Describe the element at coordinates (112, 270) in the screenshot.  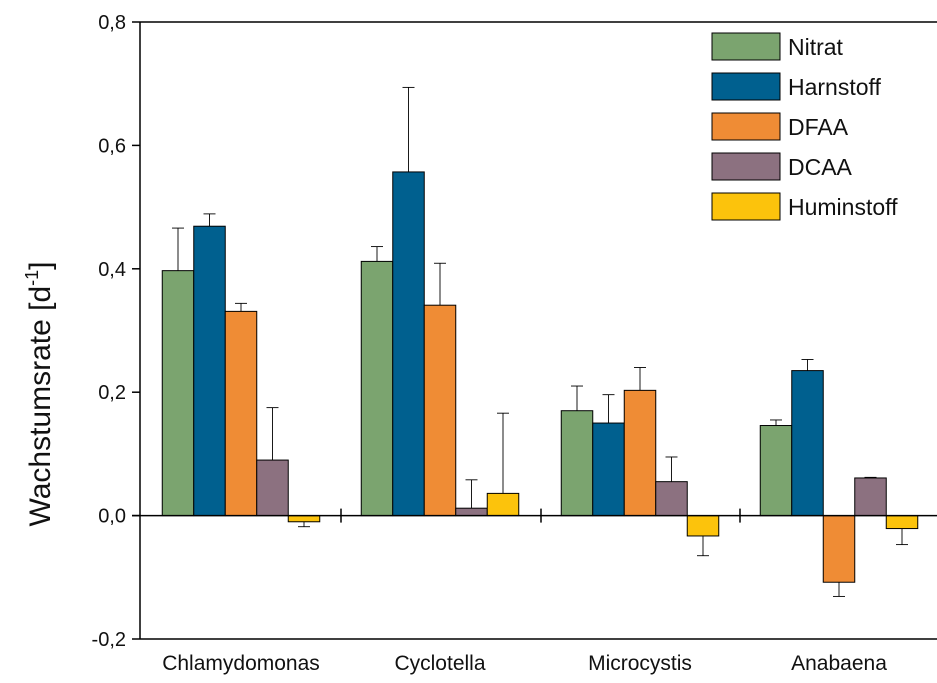
I see `y-tick-label: 0,4` at that location.